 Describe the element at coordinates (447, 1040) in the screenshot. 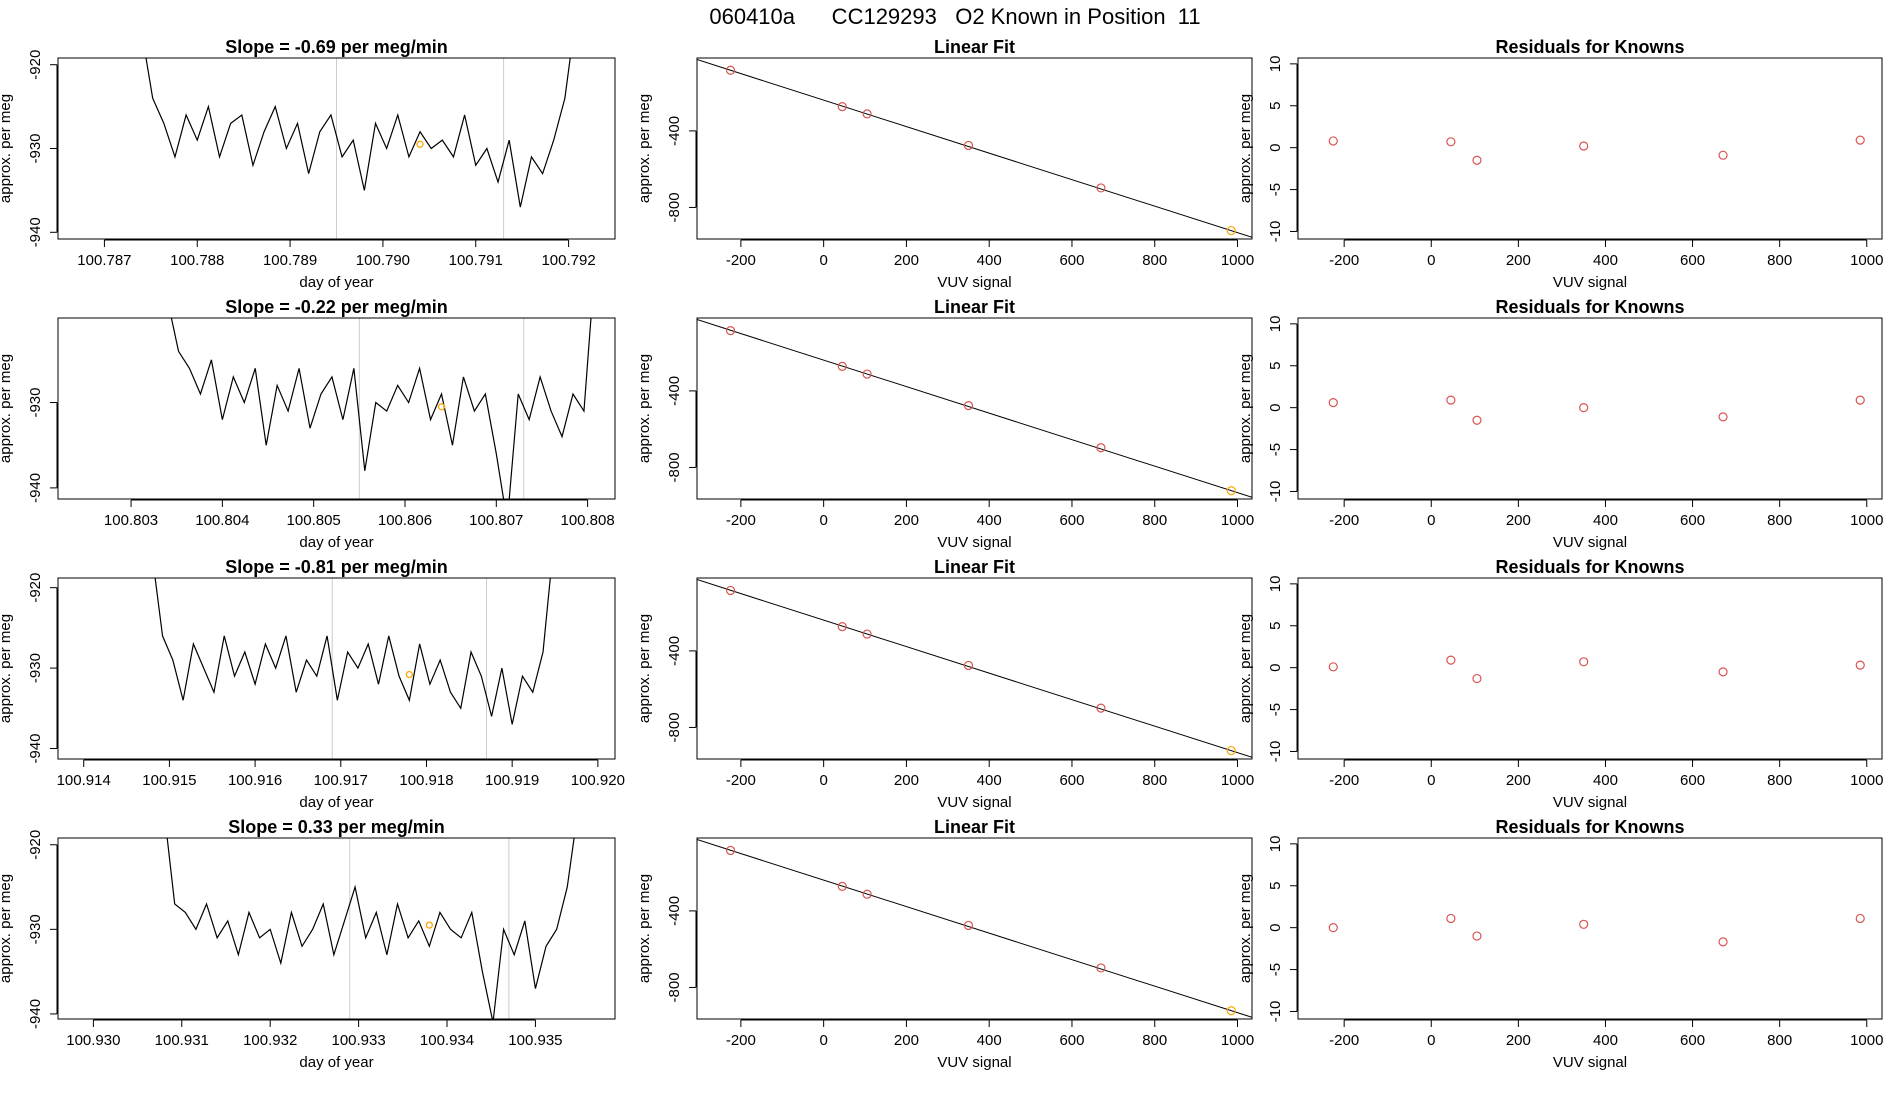

I see `x-tick-label: 100.934` at that location.